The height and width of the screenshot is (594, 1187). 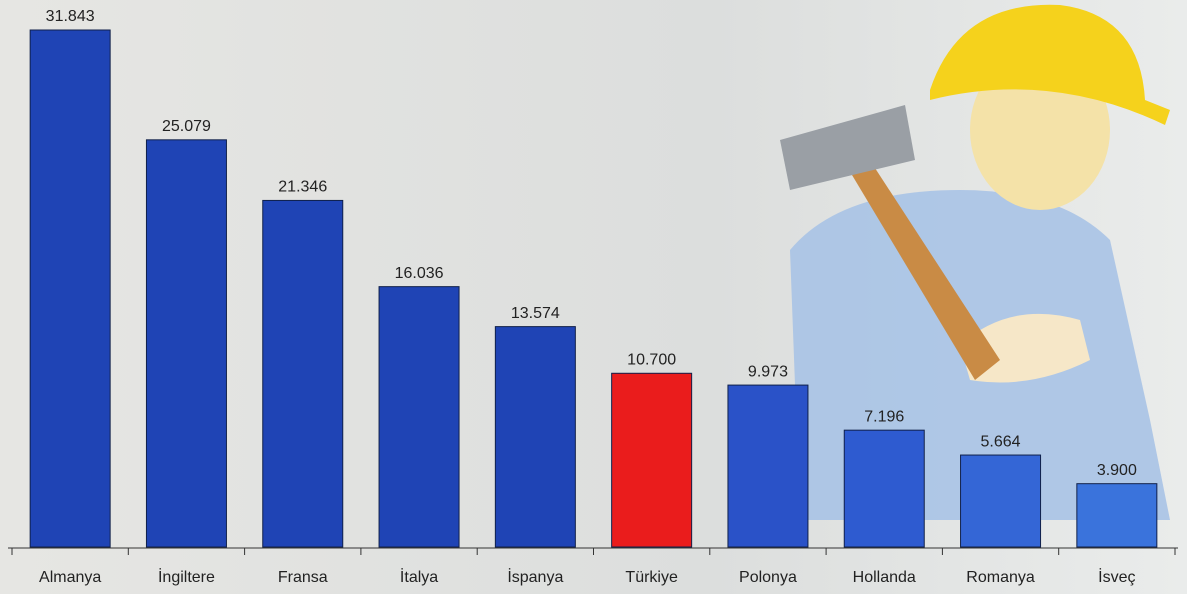 I want to click on value-label: 21.346, so click(x=302, y=187).